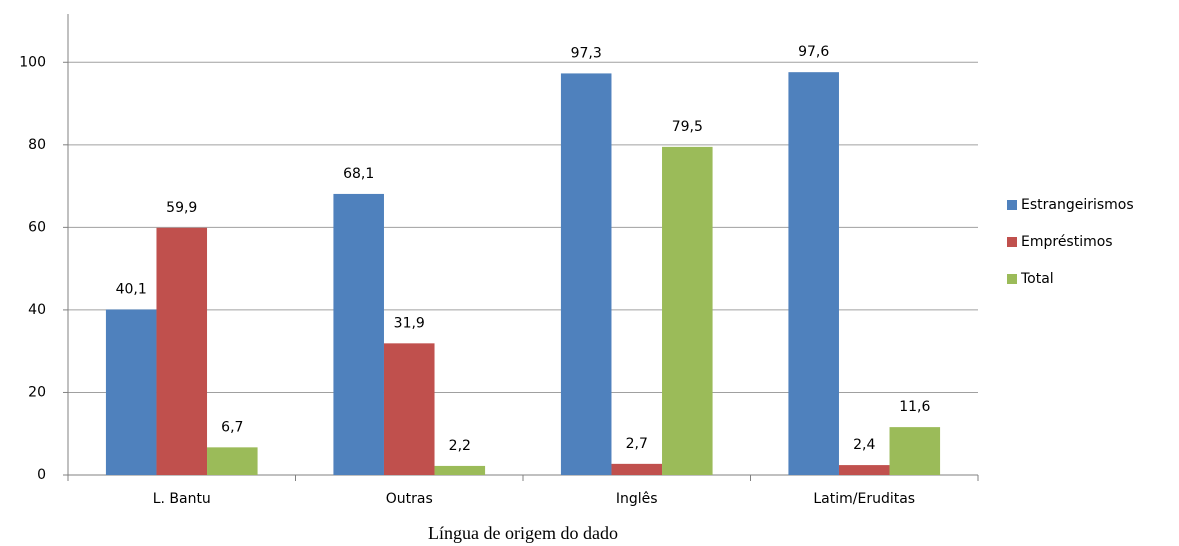 The height and width of the screenshot is (546, 1179). What do you see at coordinates (182, 499) in the screenshot?
I see `x-tick-label: L. Bantu` at bounding box center [182, 499].